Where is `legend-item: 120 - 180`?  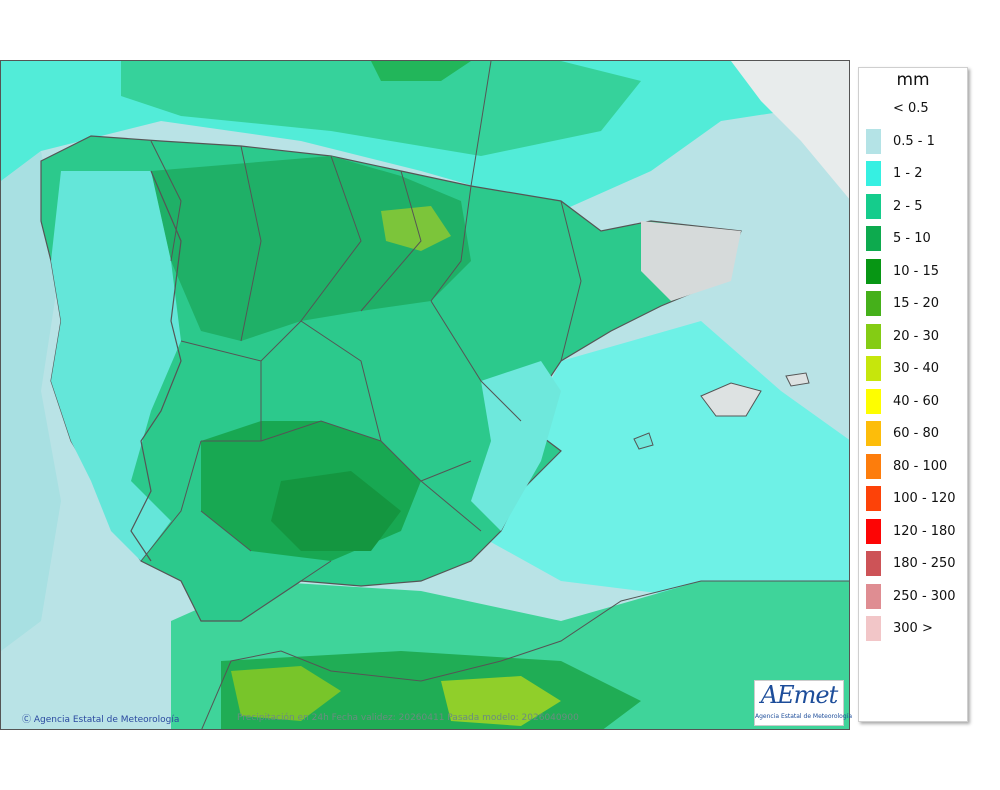
legend-item: 120 - 180 is located at coordinates (915, 531).